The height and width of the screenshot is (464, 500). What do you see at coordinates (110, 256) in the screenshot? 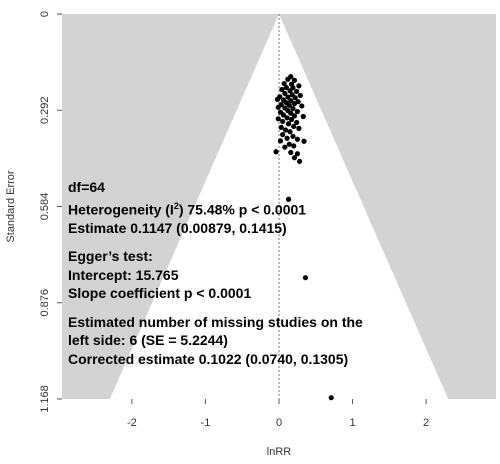
I see `egger-test-heading: Egger’s test:` at bounding box center [110, 256].